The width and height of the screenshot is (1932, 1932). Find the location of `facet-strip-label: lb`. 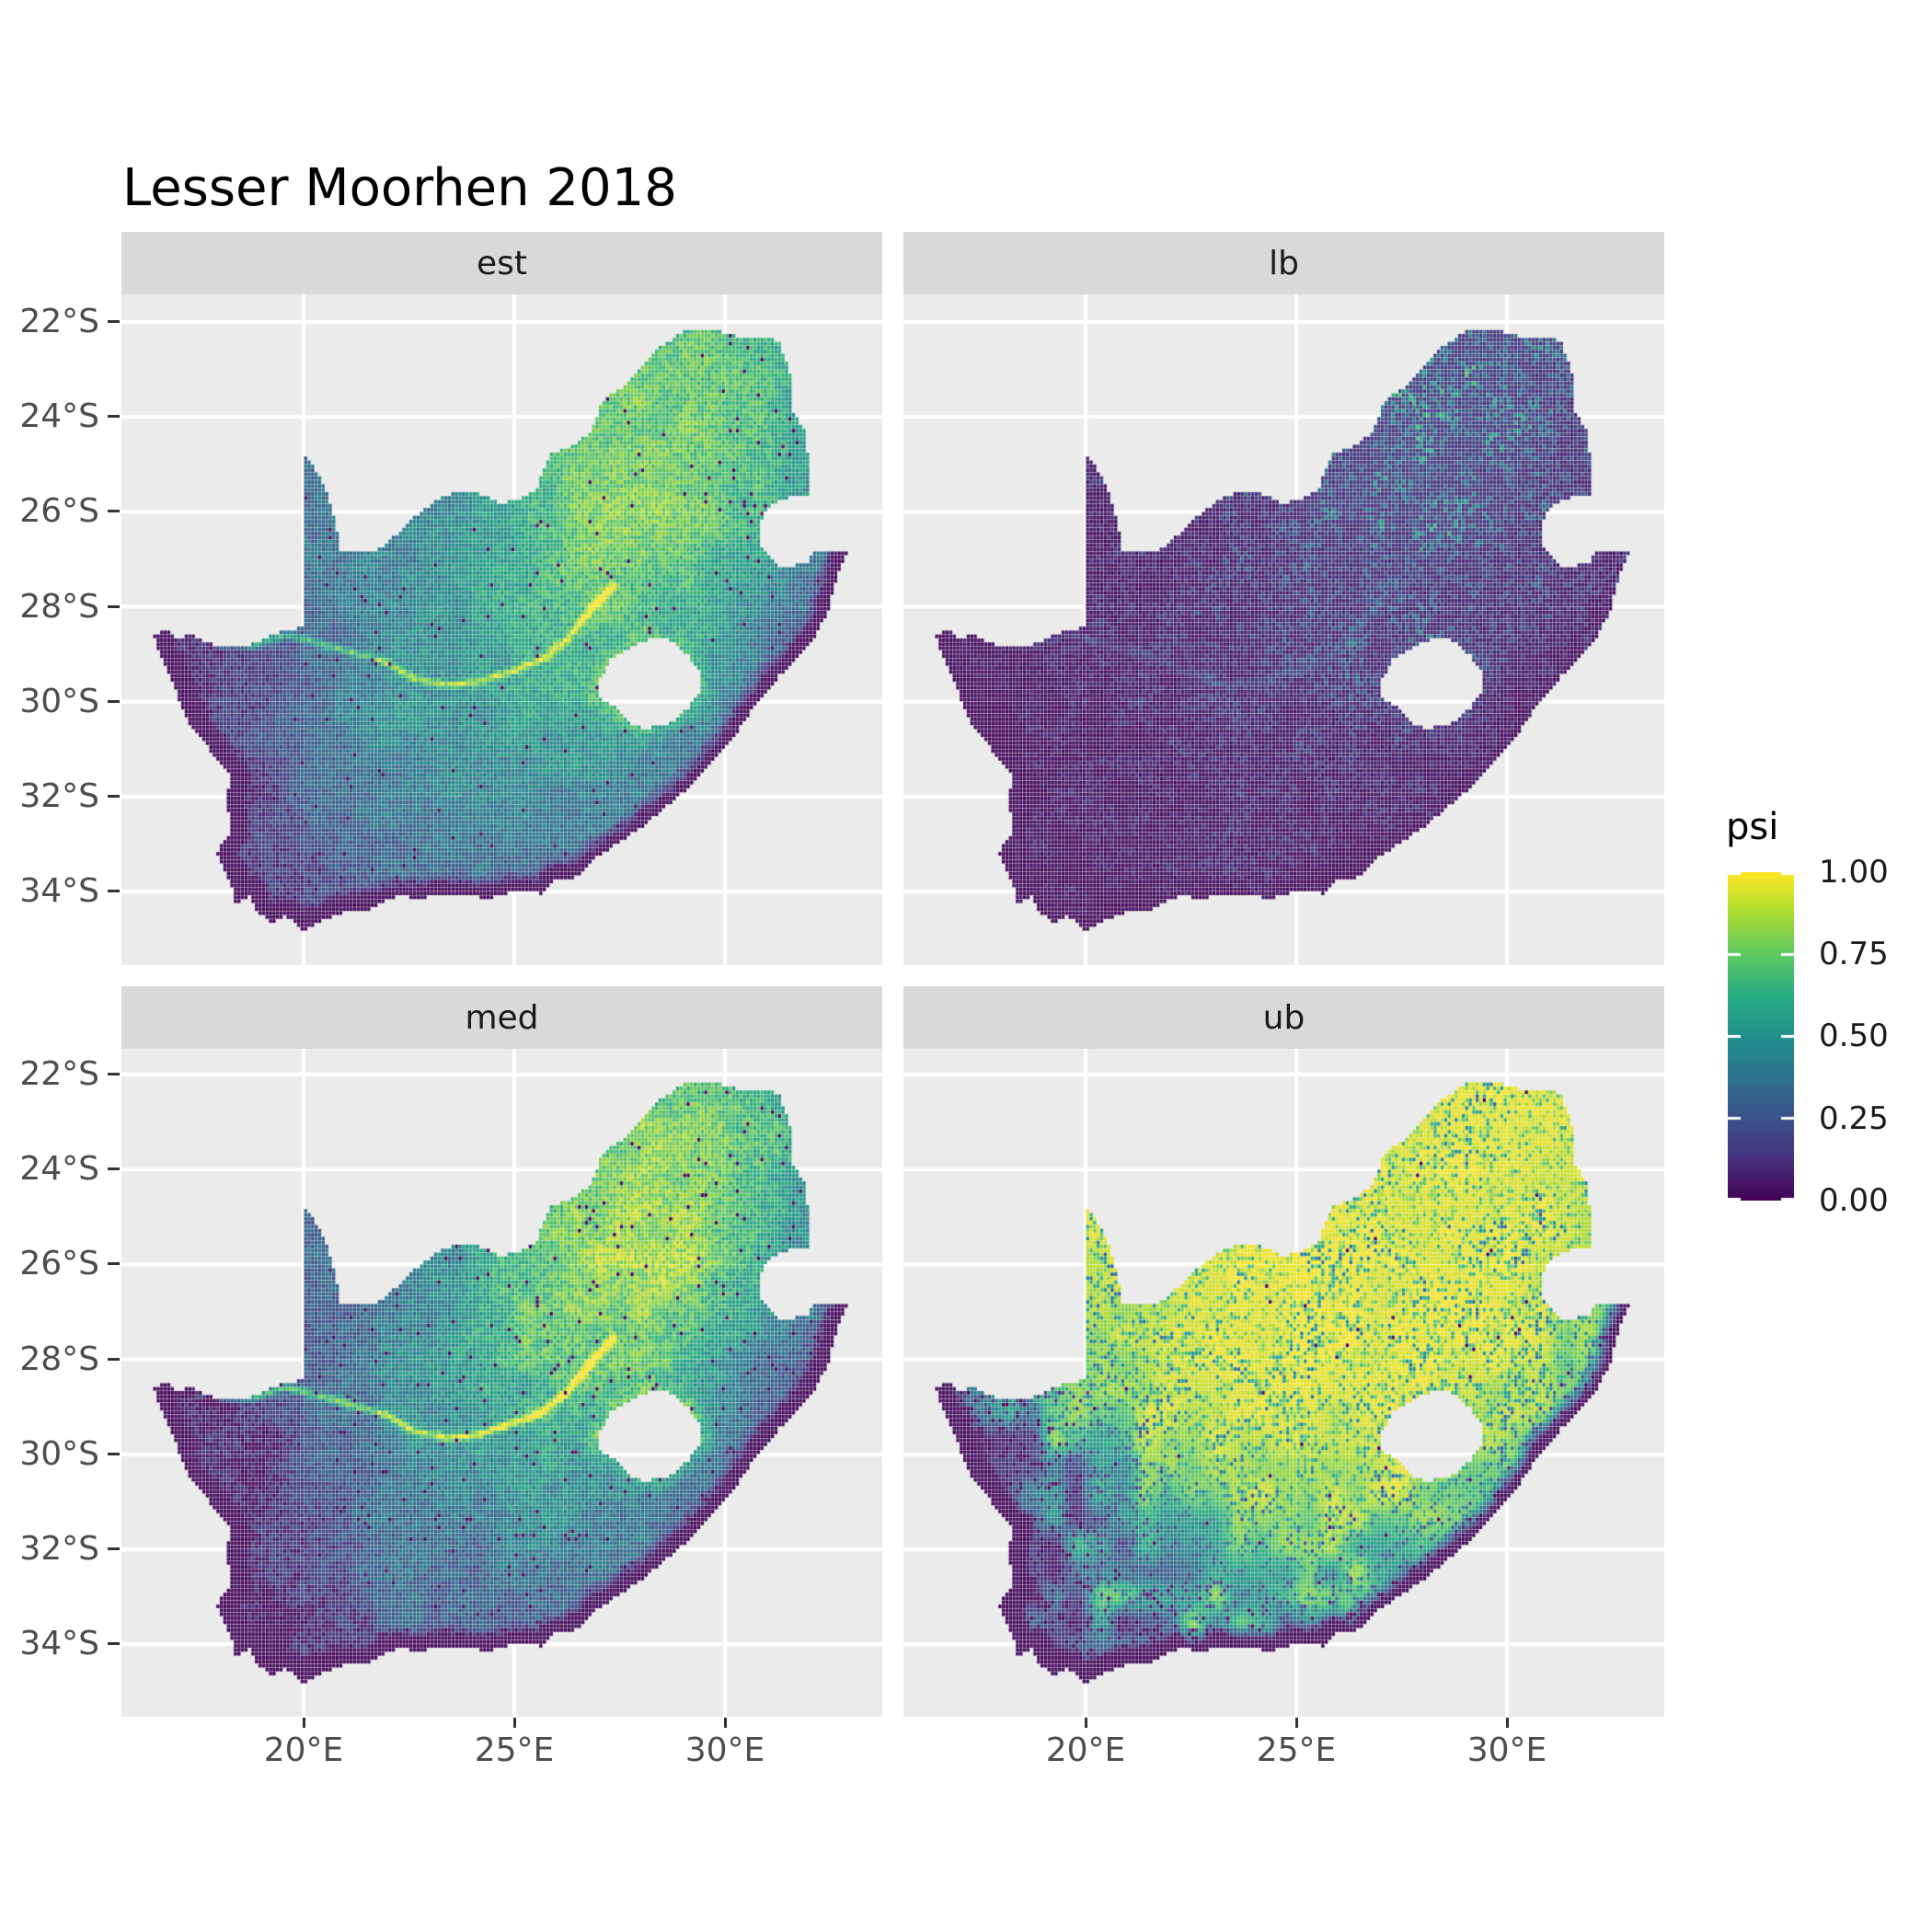

facet-strip-label: lb is located at coordinates (1284, 263).